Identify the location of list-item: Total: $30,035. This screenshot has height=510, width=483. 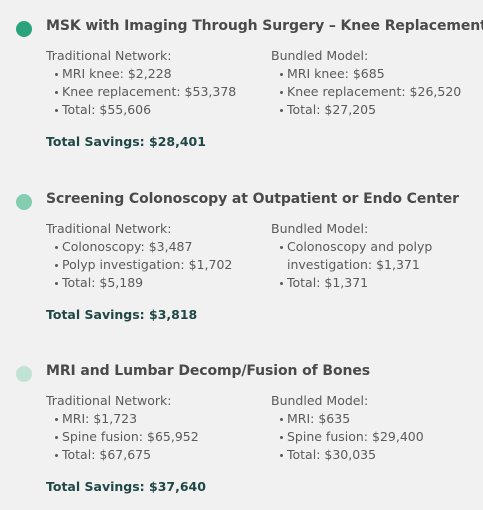
(371, 455).